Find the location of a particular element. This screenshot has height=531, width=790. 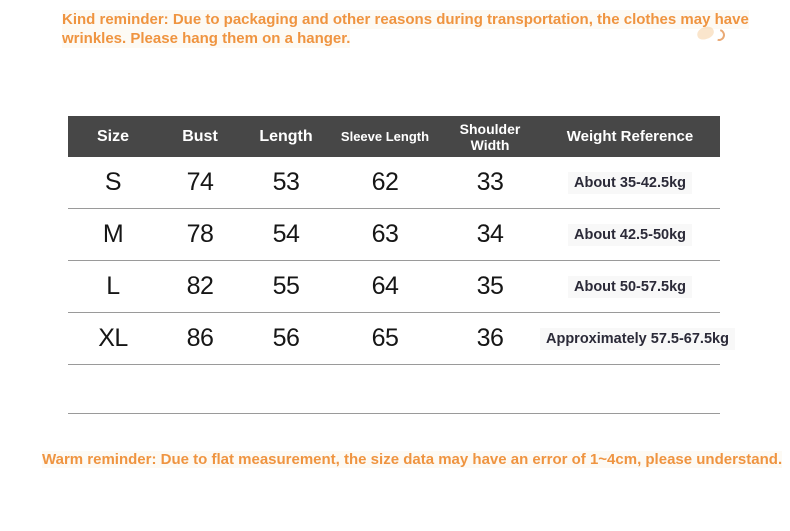

cell-weight-reference: About 35-42.5kg is located at coordinates (630, 182).